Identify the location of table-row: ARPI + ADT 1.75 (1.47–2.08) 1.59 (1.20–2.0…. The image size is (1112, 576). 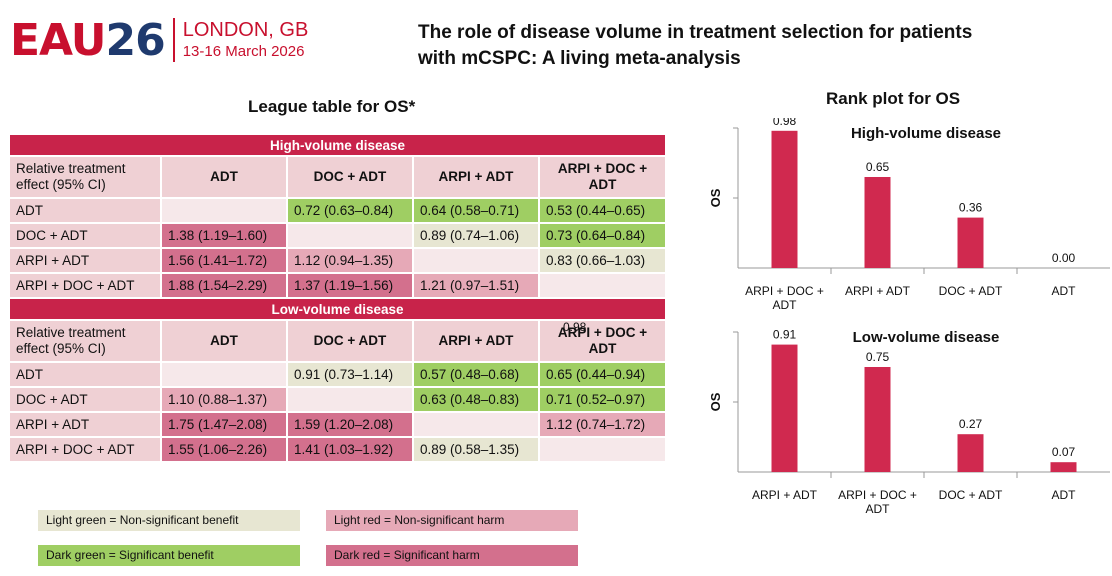
(338, 424).